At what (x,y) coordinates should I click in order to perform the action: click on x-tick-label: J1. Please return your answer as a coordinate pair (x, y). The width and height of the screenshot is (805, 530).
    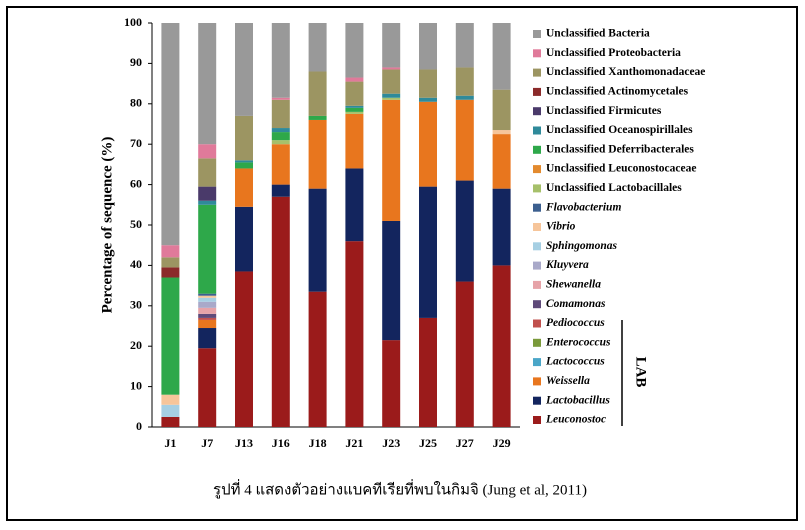
    Looking at the image, I should click on (170, 443).